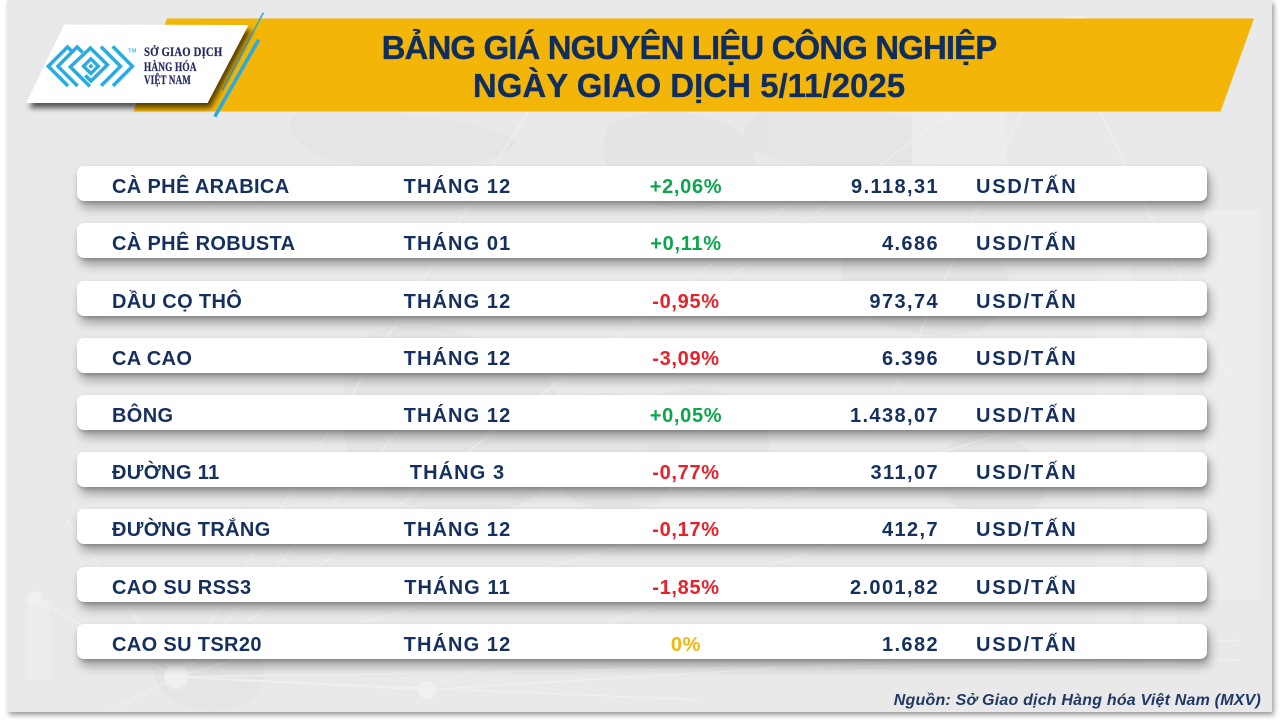 This screenshot has width=1280, height=720. What do you see at coordinates (132, 52) in the screenshot?
I see `svg-text: TM` at bounding box center [132, 52].